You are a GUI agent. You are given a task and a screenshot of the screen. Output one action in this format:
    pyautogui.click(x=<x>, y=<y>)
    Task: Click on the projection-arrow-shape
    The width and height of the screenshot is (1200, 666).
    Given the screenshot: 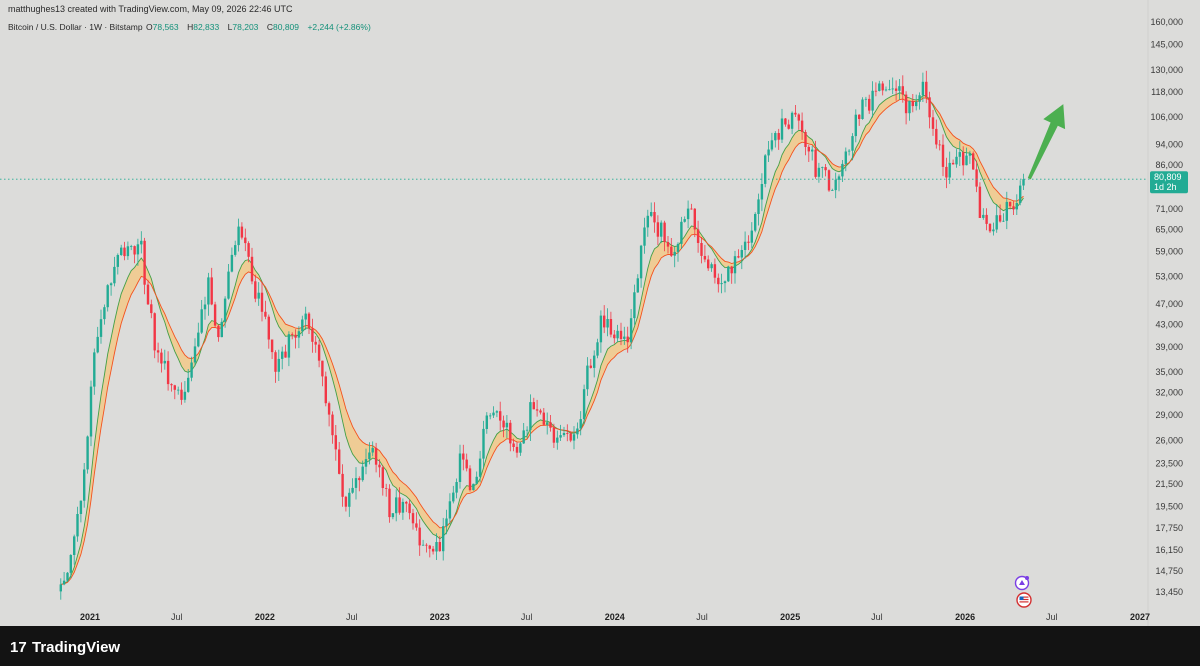 What is the action you would take?
    pyautogui.click(x=1046, y=142)
    